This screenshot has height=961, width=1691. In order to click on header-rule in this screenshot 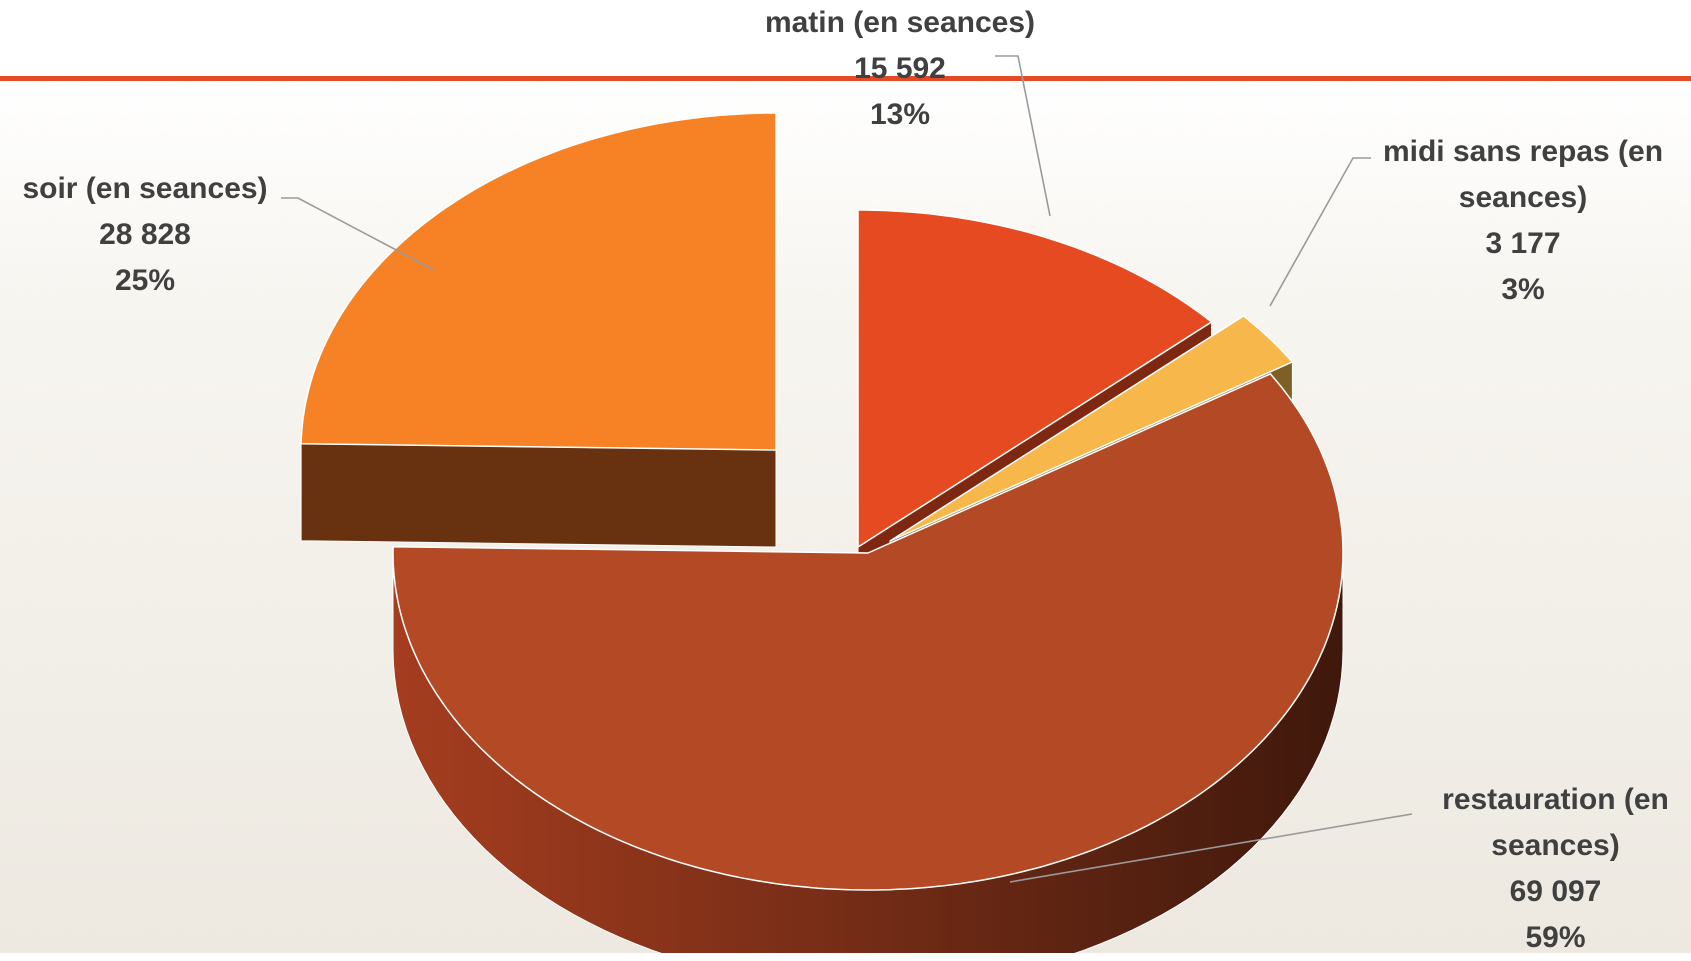, I will do `click(845, 78)`.